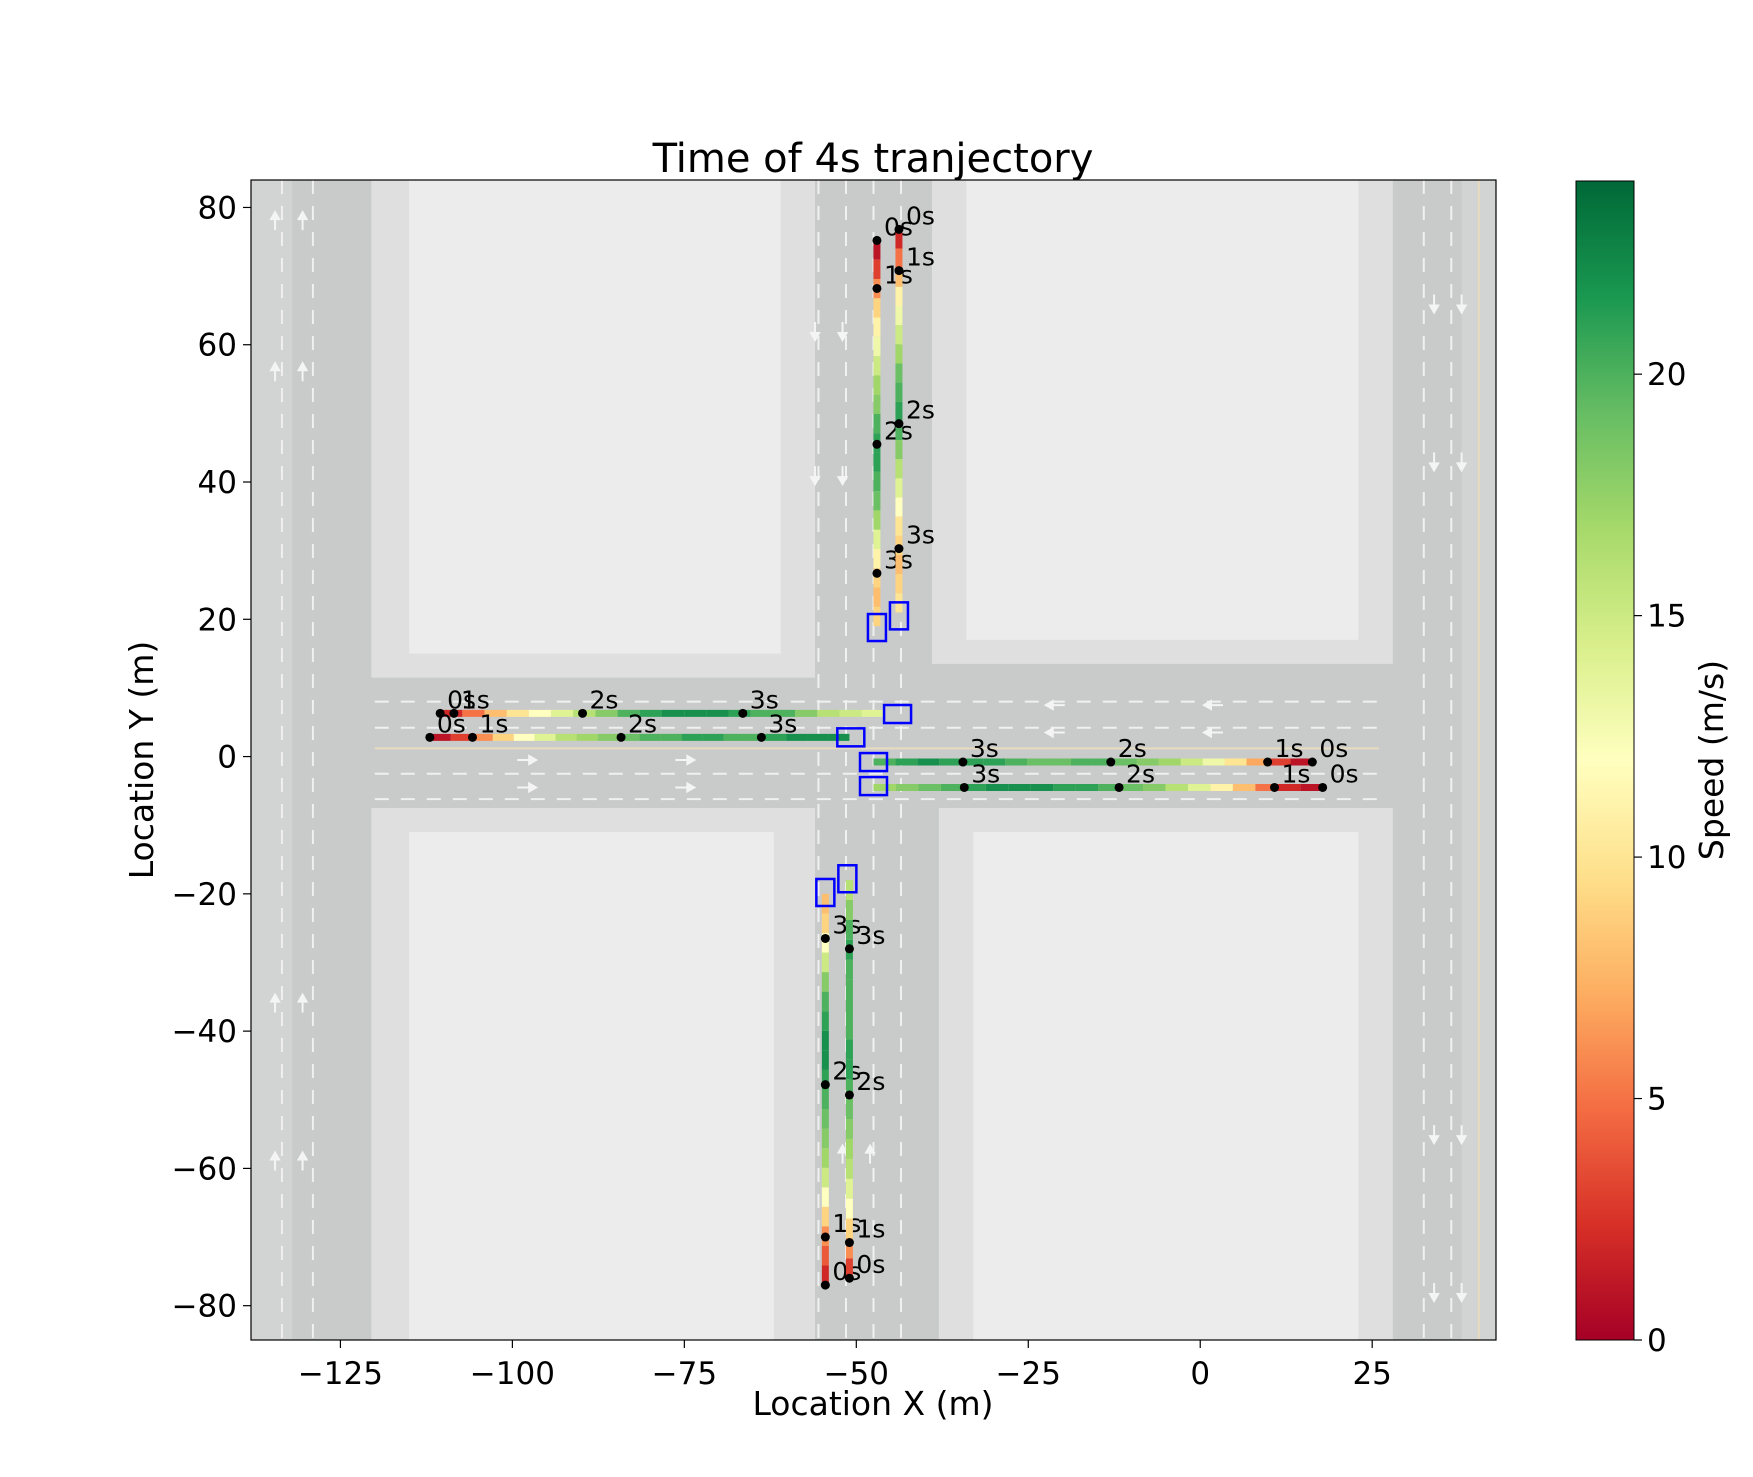  Describe the element at coordinates (1371, 1374) in the screenshot. I see `x-tick-label: 25` at that location.